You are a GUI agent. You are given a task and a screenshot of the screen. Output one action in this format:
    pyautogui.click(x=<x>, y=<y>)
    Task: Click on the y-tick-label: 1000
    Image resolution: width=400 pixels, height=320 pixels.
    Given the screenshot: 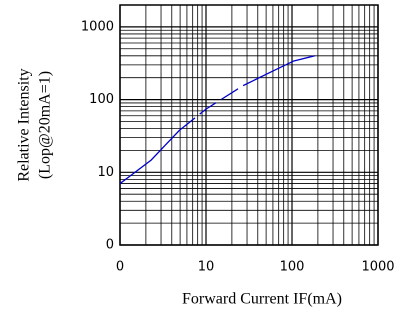 What is the action you would take?
    pyautogui.click(x=97, y=26)
    